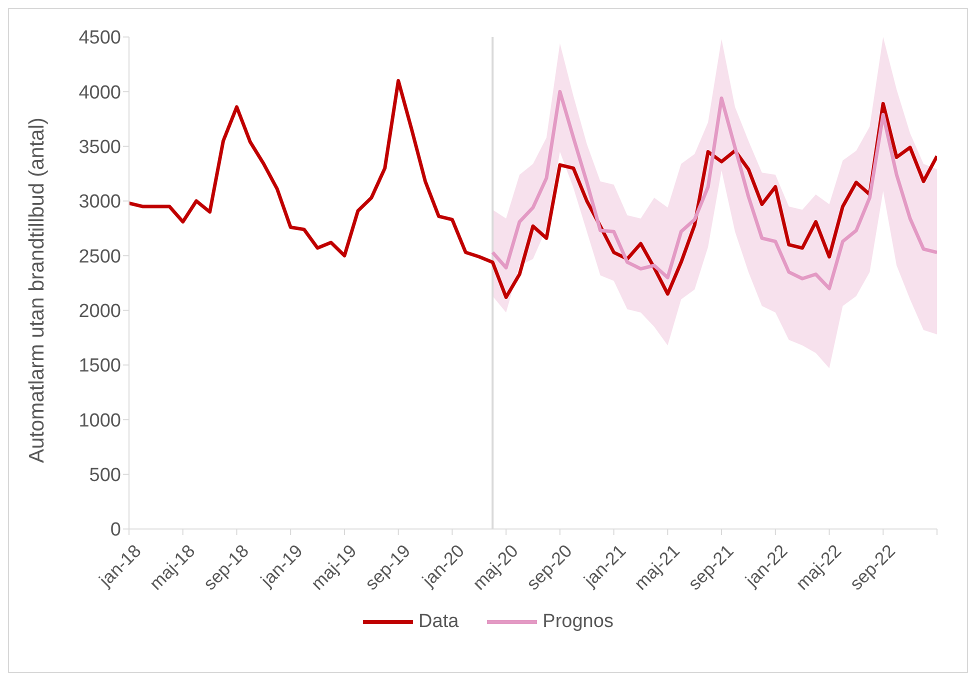 The width and height of the screenshot is (976, 681). What do you see at coordinates (99, 93) in the screenshot?
I see `y-tick-label: 4000` at bounding box center [99, 93].